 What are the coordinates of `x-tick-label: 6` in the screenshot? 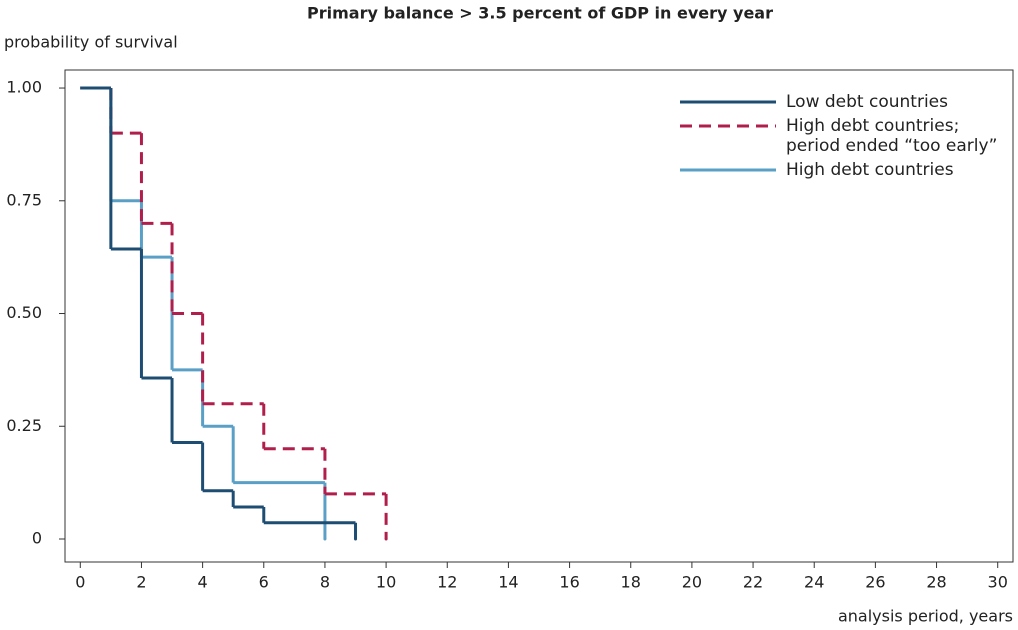 It's located at (264, 582).